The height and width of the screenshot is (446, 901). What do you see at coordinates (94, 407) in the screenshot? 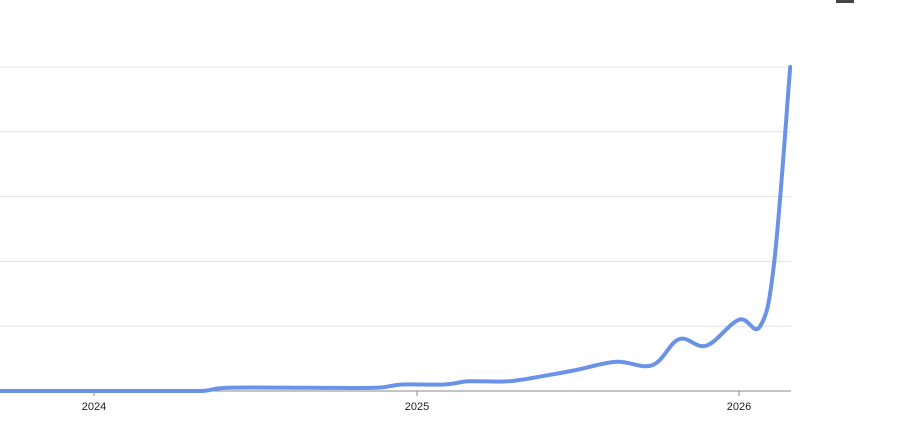
I see `x-tick-label: 2024` at bounding box center [94, 407].